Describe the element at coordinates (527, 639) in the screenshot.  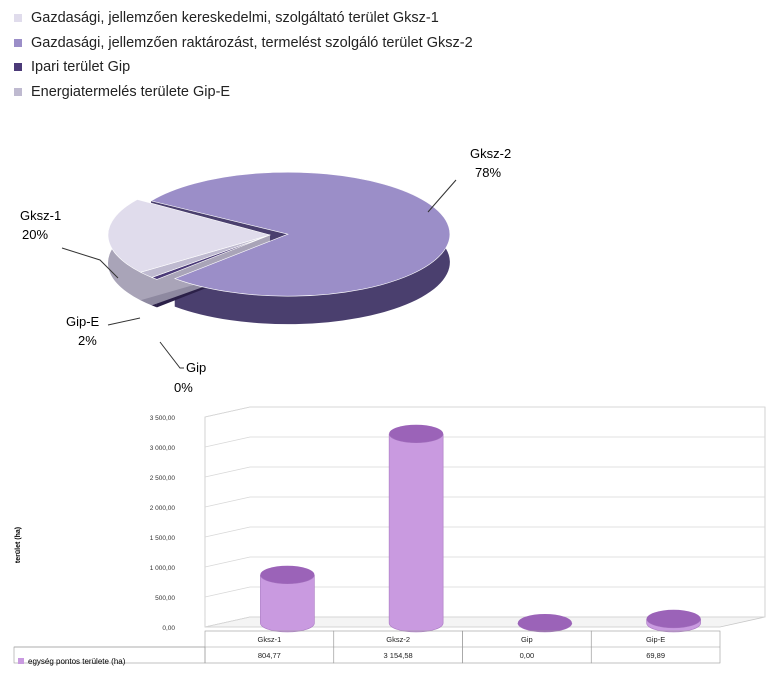
I see `x-category-label: Gip` at that location.